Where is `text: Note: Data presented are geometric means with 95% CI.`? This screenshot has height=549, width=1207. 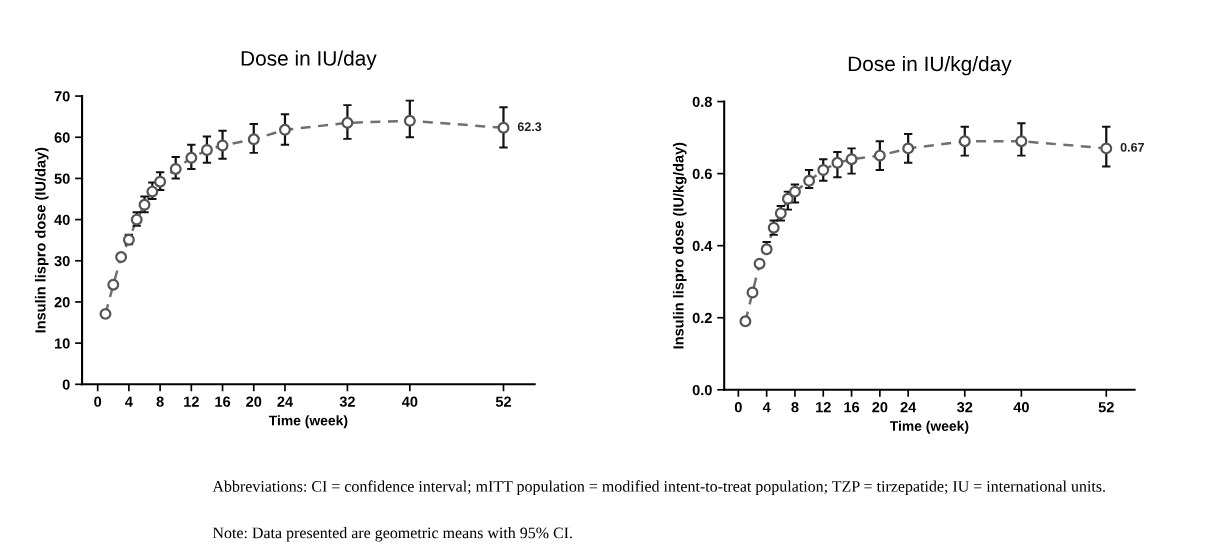 text: Note: Data presented are geometric means with 95% CI. is located at coordinates (392, 534).